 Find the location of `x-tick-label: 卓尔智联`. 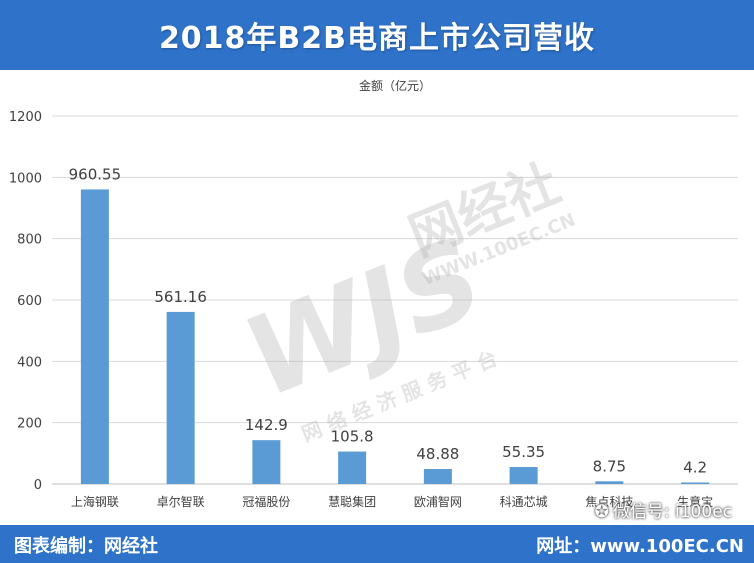

x-tick-label: 卓尔智联 is located at coordinates (181, 501).